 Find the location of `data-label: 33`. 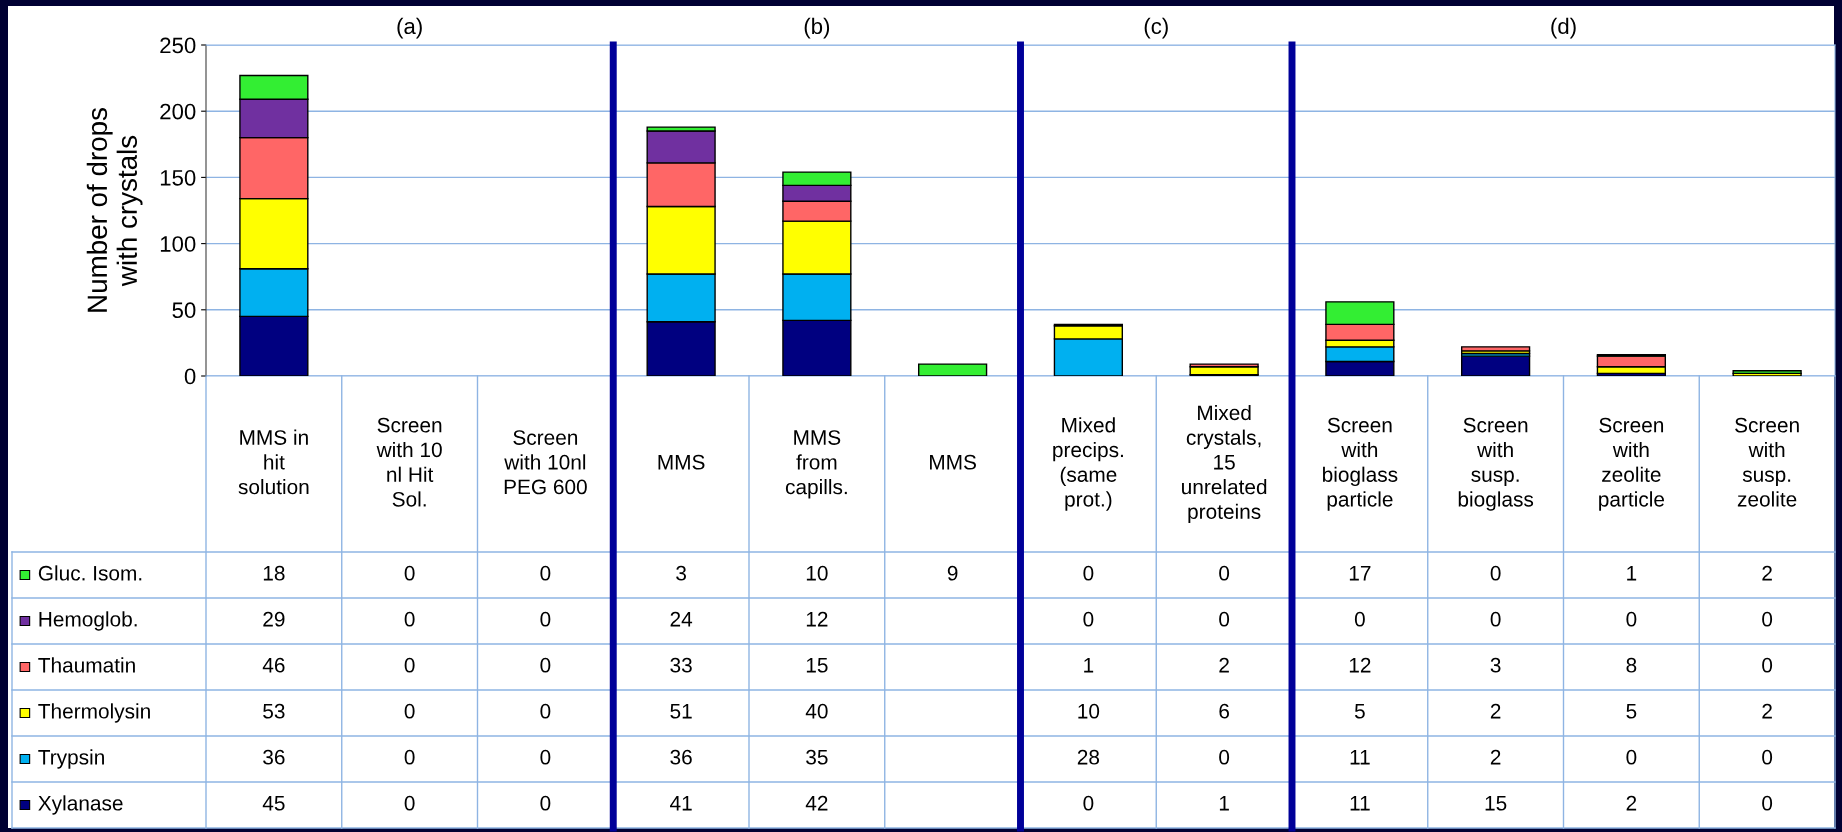

data-label: 33 is located at coordinates (681, 665).